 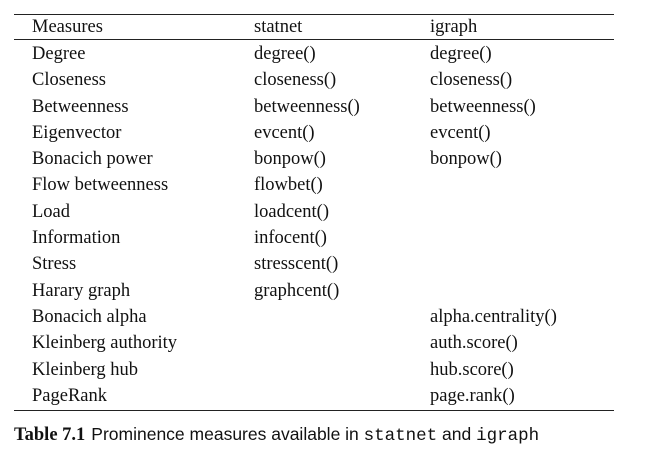 I want to click on cell-igraph: bonpow(), so click(x=466, y=159).